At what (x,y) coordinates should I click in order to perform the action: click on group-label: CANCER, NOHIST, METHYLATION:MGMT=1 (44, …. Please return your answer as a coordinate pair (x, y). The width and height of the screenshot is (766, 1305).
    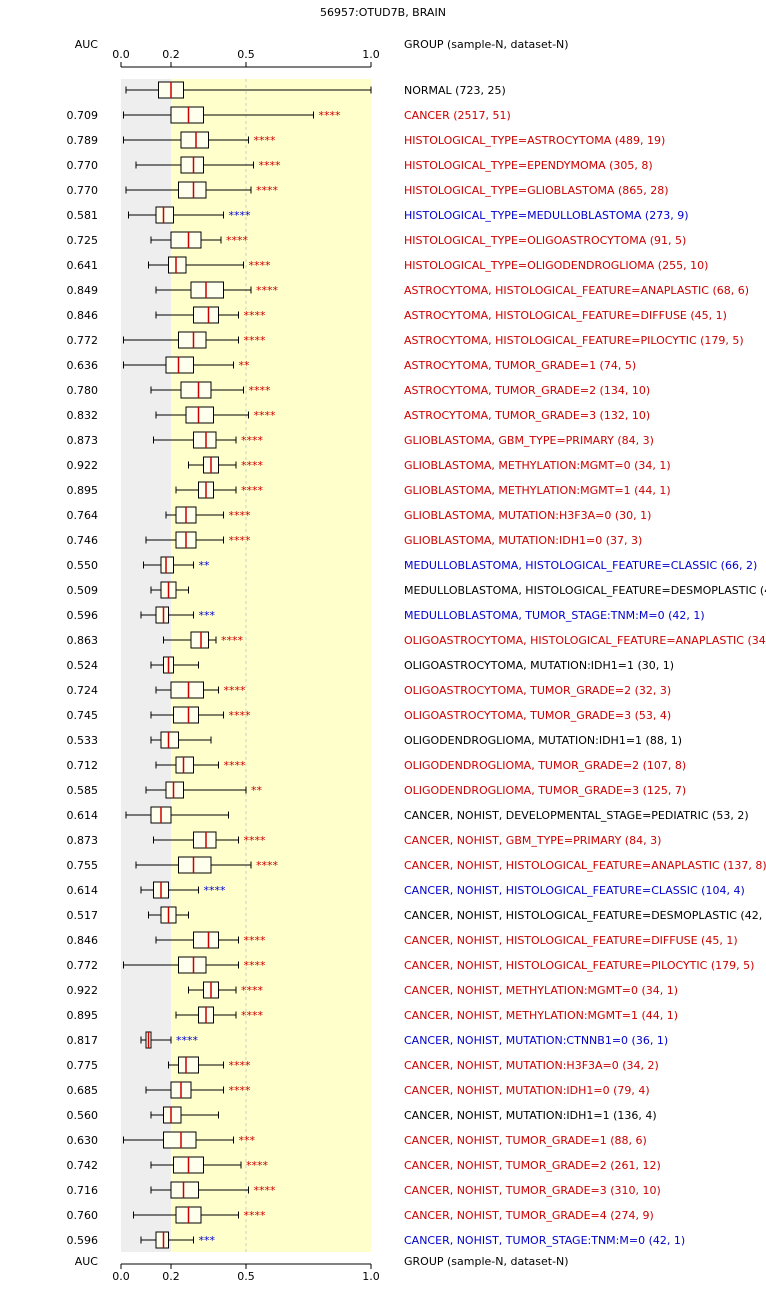
    Looking at the image, I should click on (541, 1015).